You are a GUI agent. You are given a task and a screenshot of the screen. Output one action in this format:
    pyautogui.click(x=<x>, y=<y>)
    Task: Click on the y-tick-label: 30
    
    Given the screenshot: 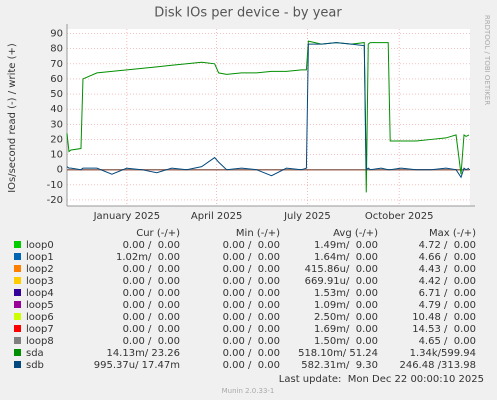 What is the action you would take?
    pyautogui.click(x=56, y=124)
    